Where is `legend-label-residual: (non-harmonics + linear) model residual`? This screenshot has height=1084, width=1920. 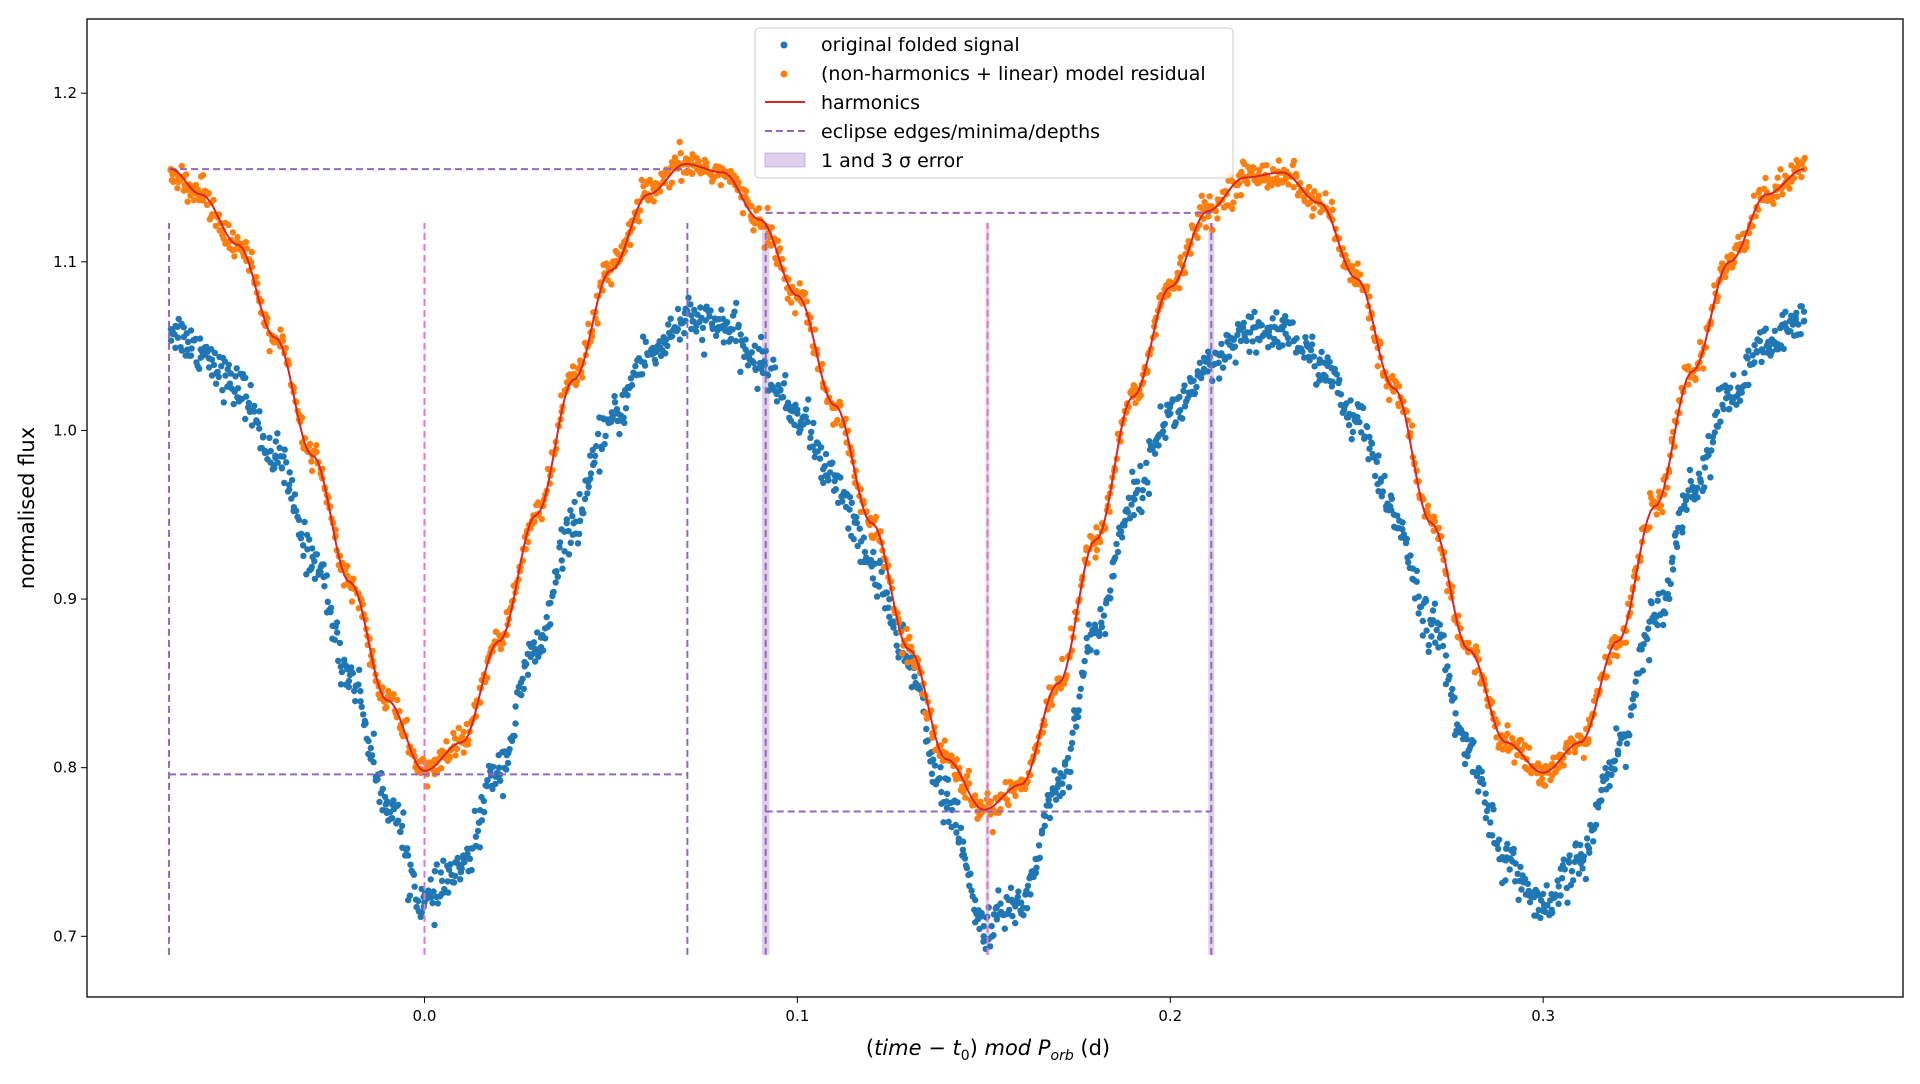 legend-label-residual: (non-harmonics + linear) model residual is located at coordinates (1013, 74).